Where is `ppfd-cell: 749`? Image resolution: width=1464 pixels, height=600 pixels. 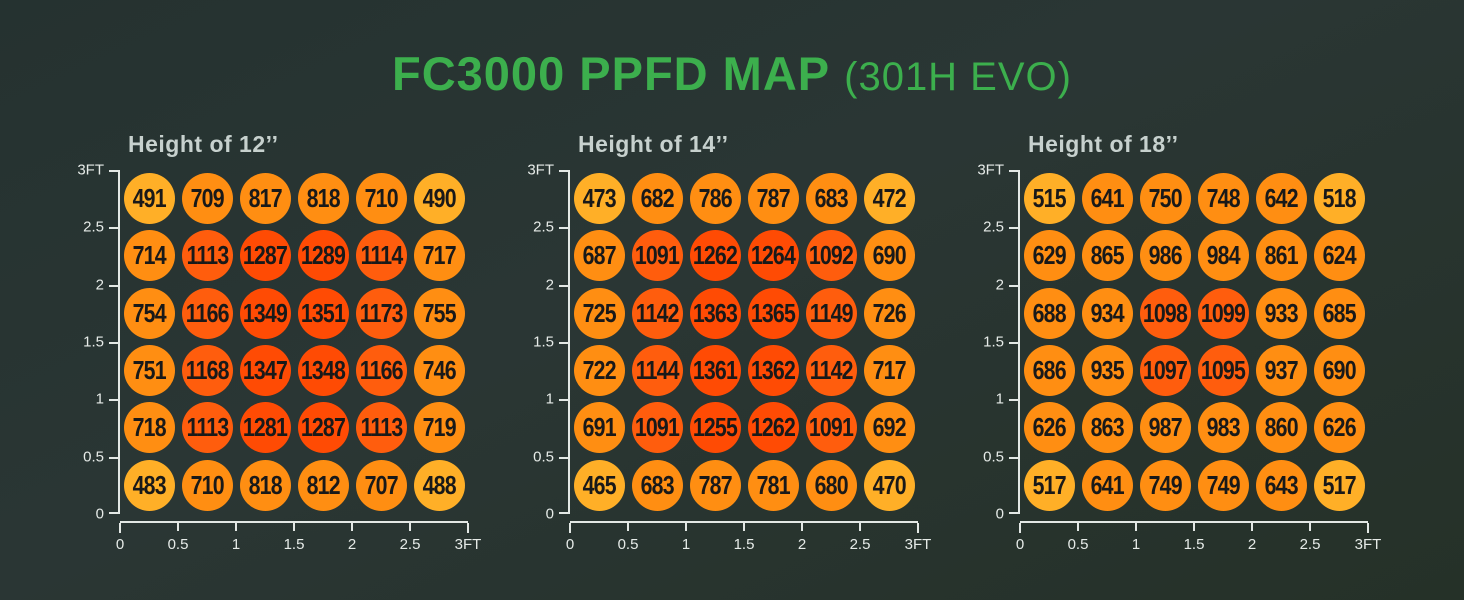
ppfd-cell: 749 is located at coordinates (1223, 485).